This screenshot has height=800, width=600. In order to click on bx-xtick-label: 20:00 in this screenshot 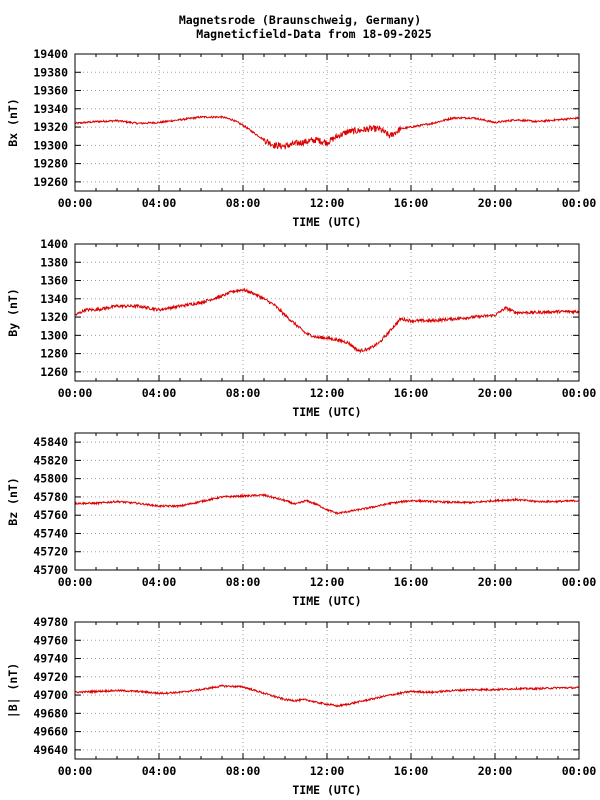, I will do `click(495, 203)`.